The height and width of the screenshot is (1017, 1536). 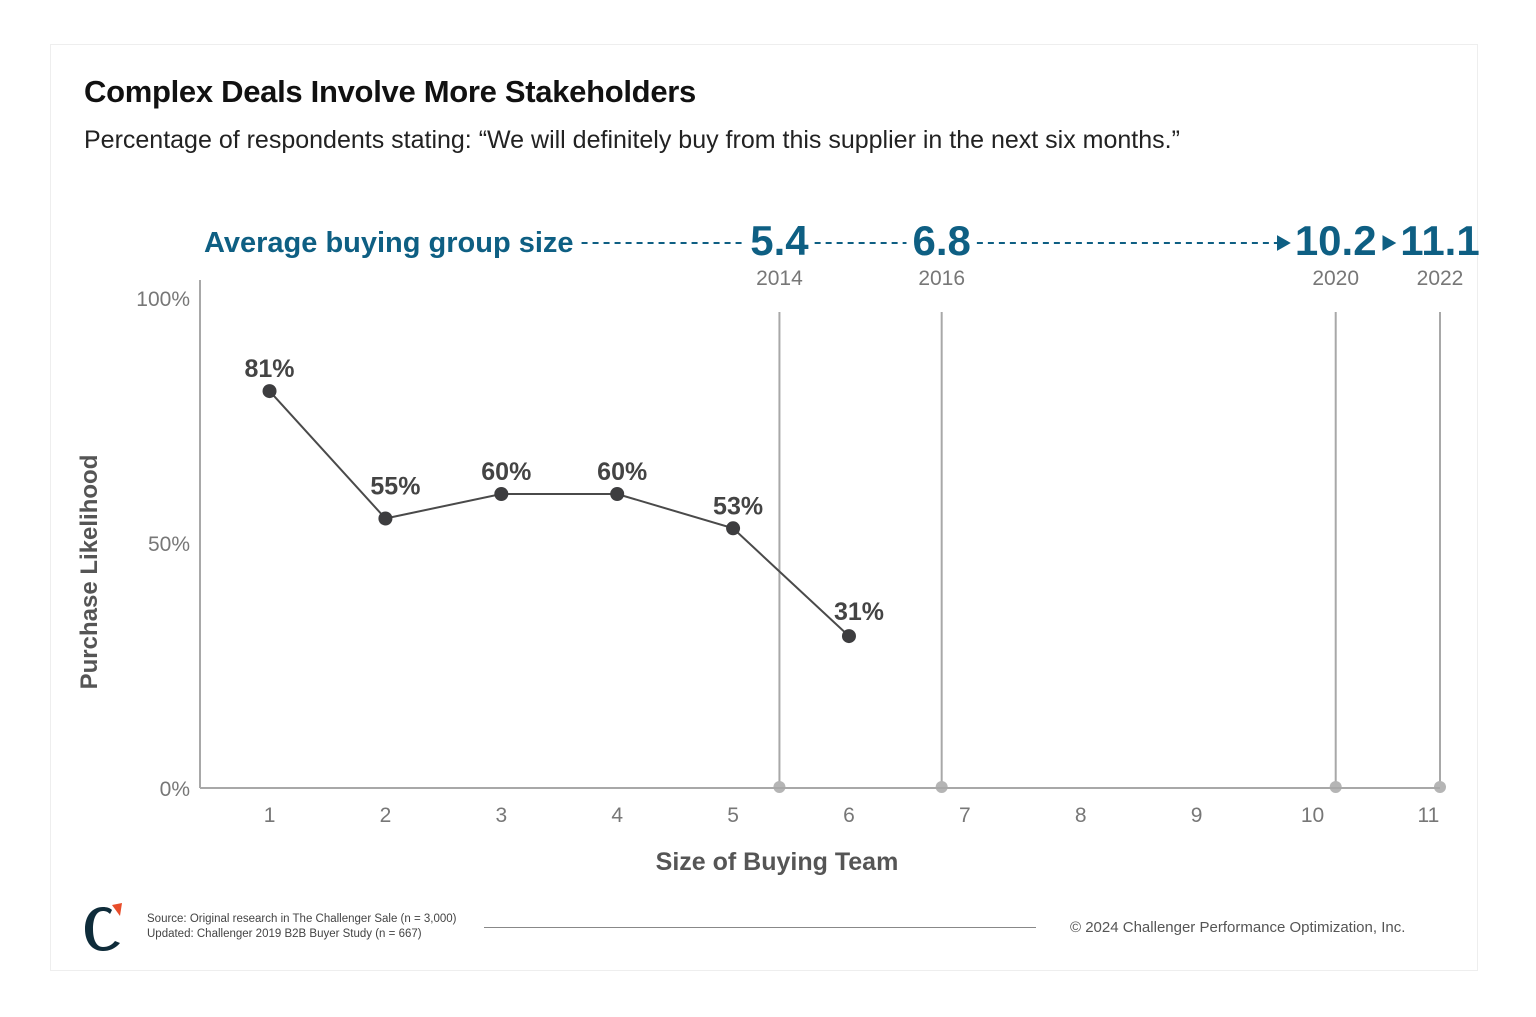 I want to click on y-tick-label: 50%, so click(x=169, y=544).